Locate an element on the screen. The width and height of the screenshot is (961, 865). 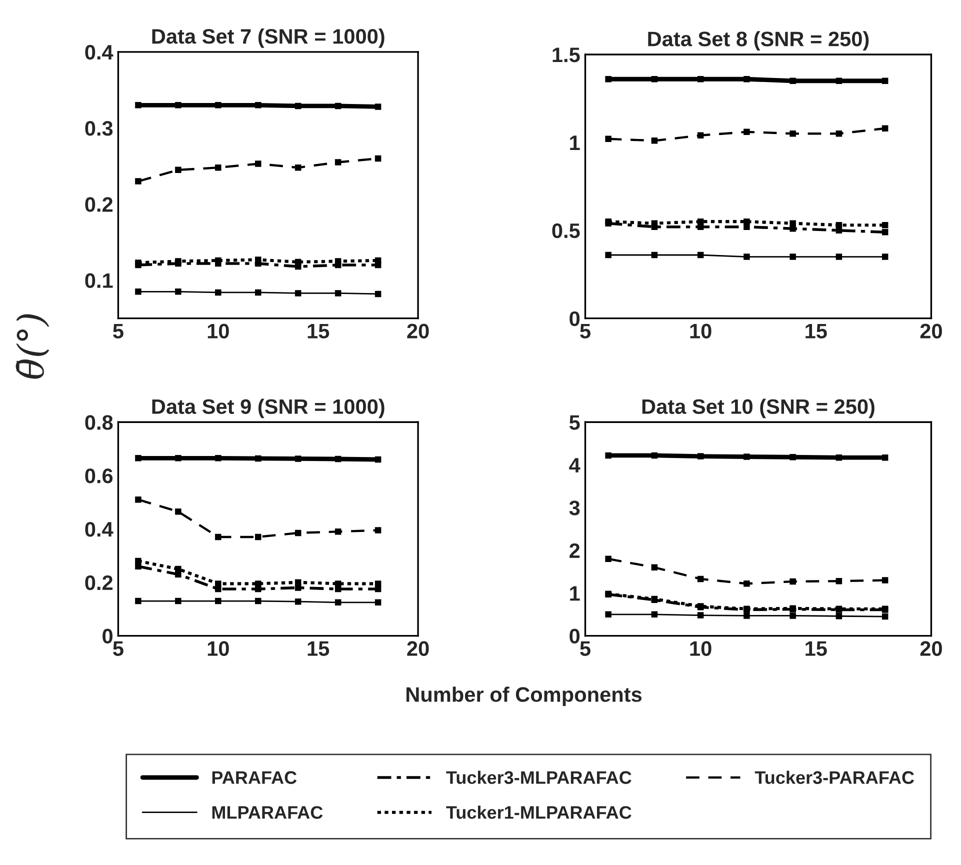
y-tick-label: 0.1 is located at coordinates (99, 280).